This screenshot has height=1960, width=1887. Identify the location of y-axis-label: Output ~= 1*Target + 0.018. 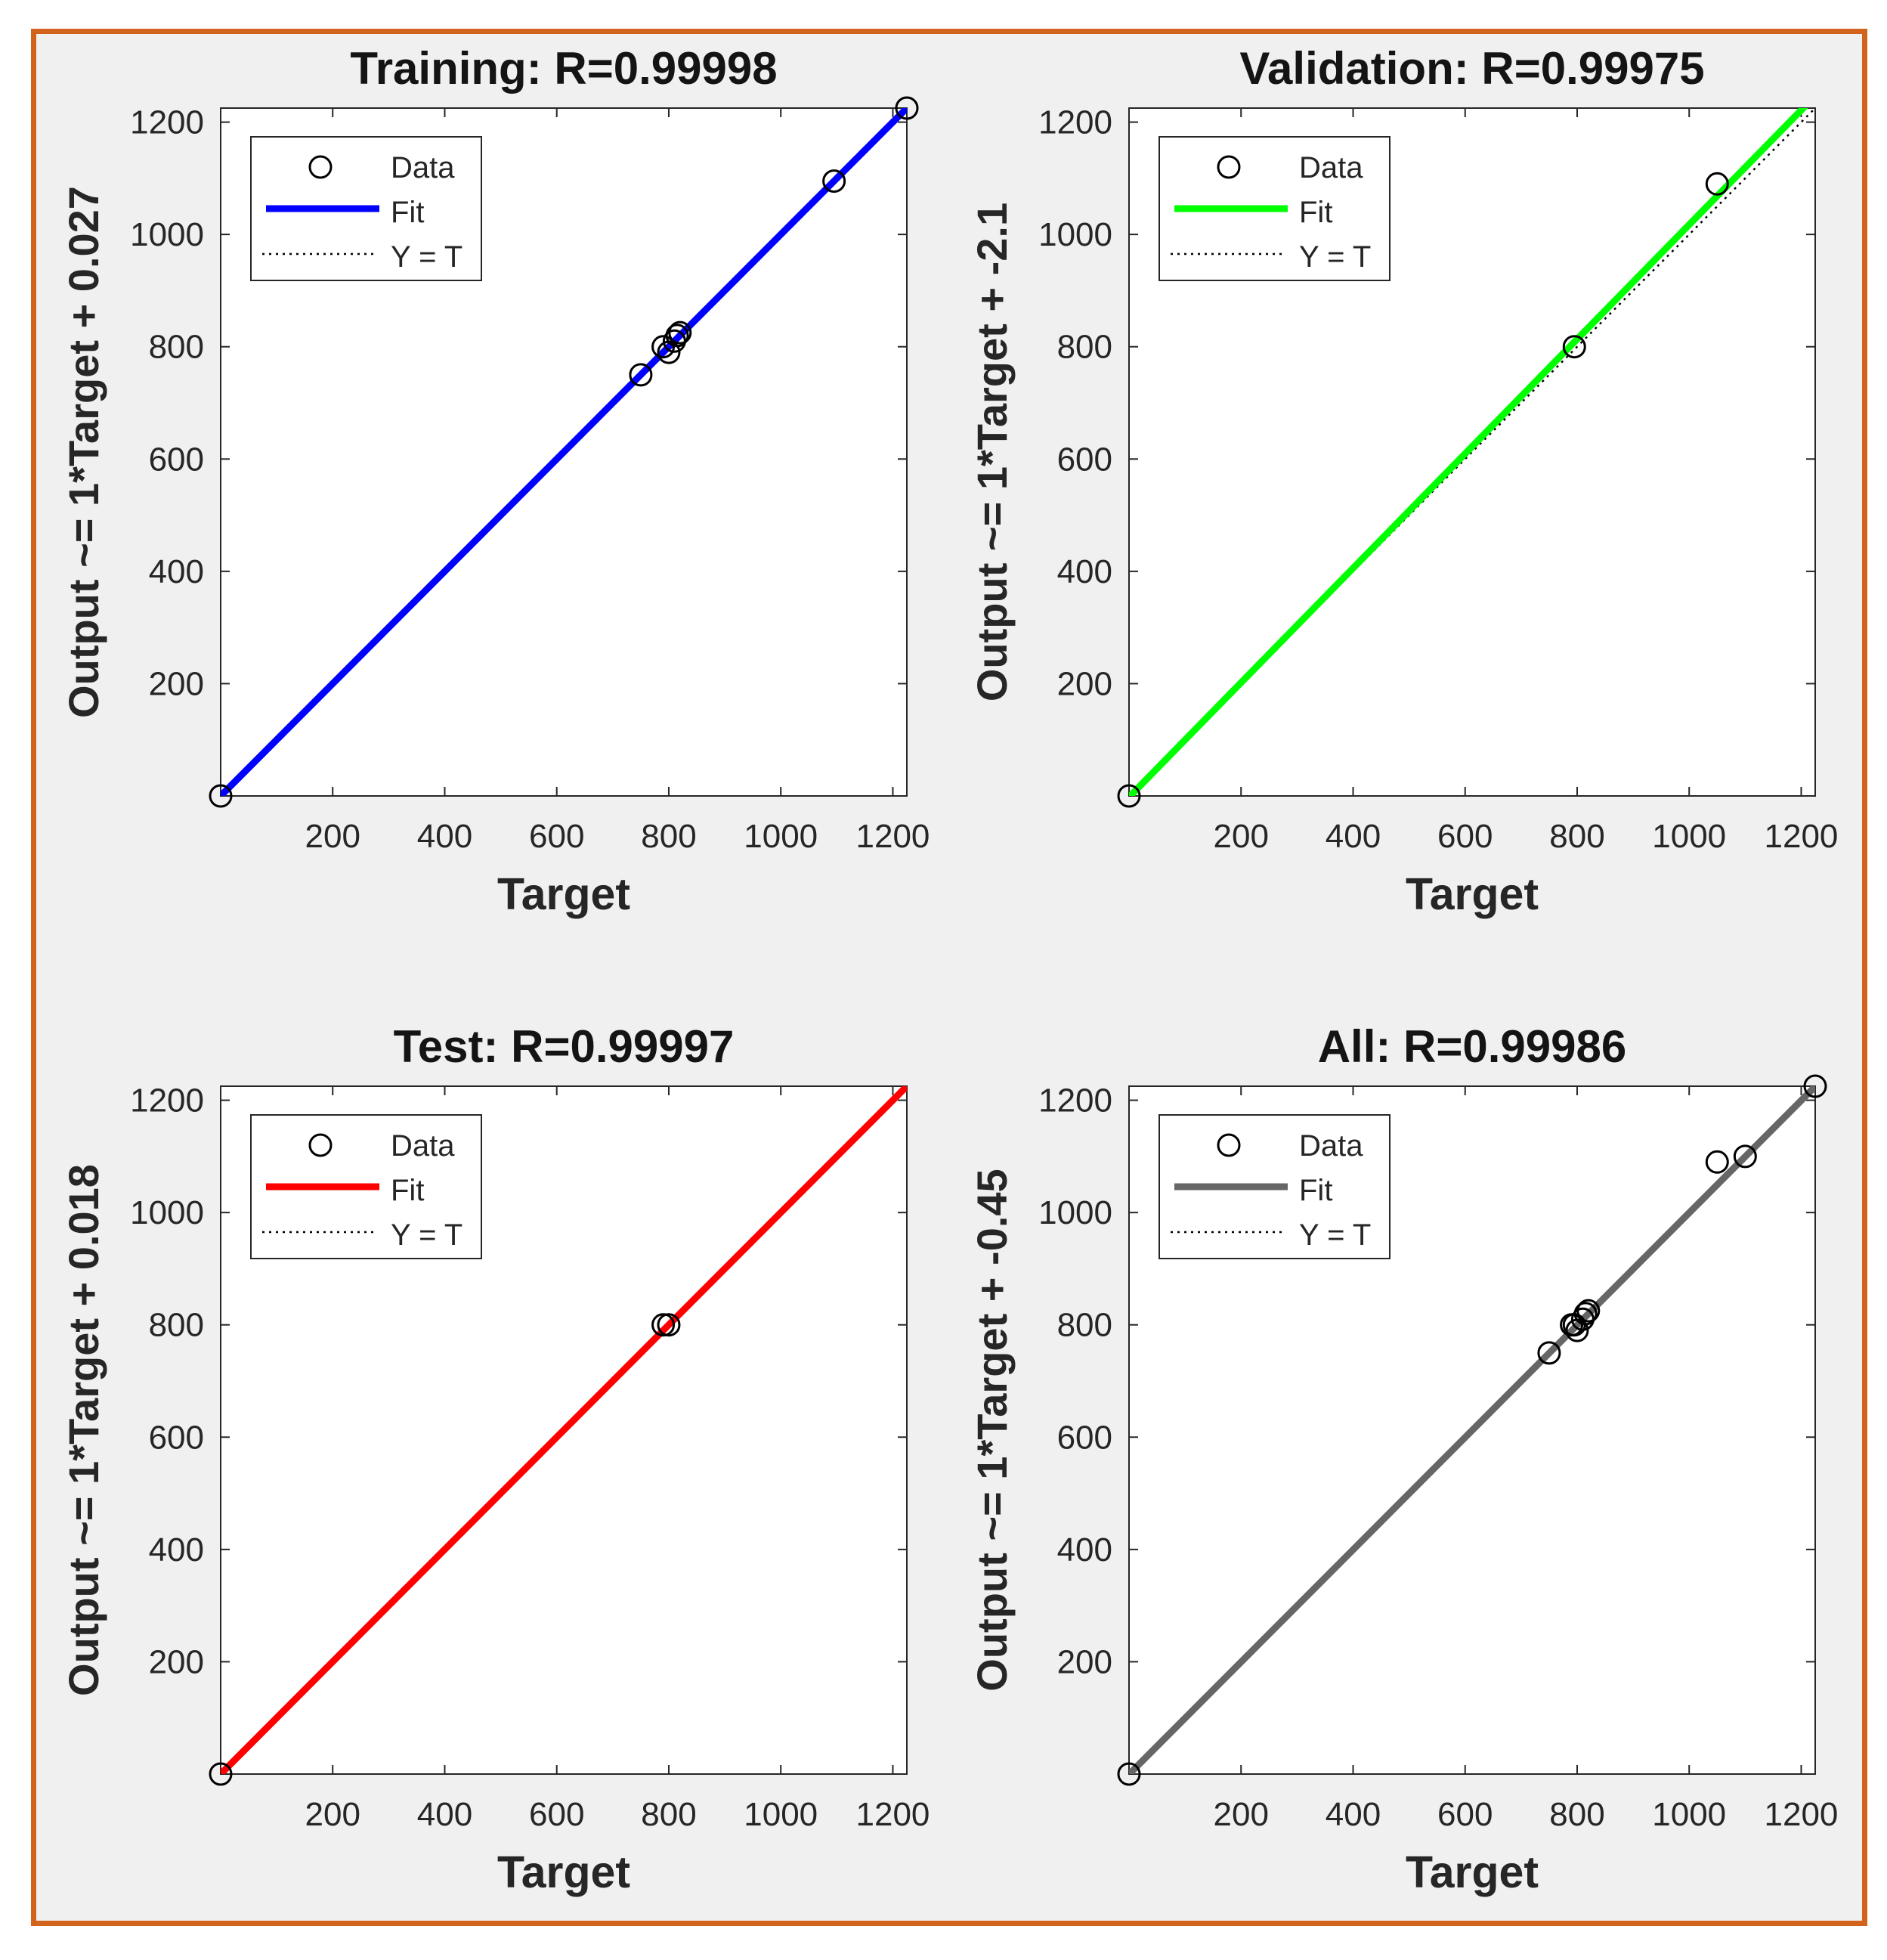
(83, 1430).